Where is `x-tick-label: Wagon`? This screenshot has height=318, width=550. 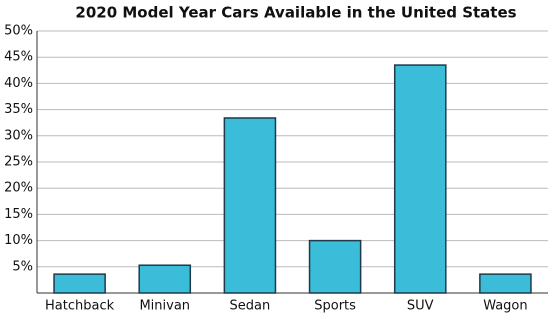
x-tick-label: Wagon is located at coordinates (505, 306).